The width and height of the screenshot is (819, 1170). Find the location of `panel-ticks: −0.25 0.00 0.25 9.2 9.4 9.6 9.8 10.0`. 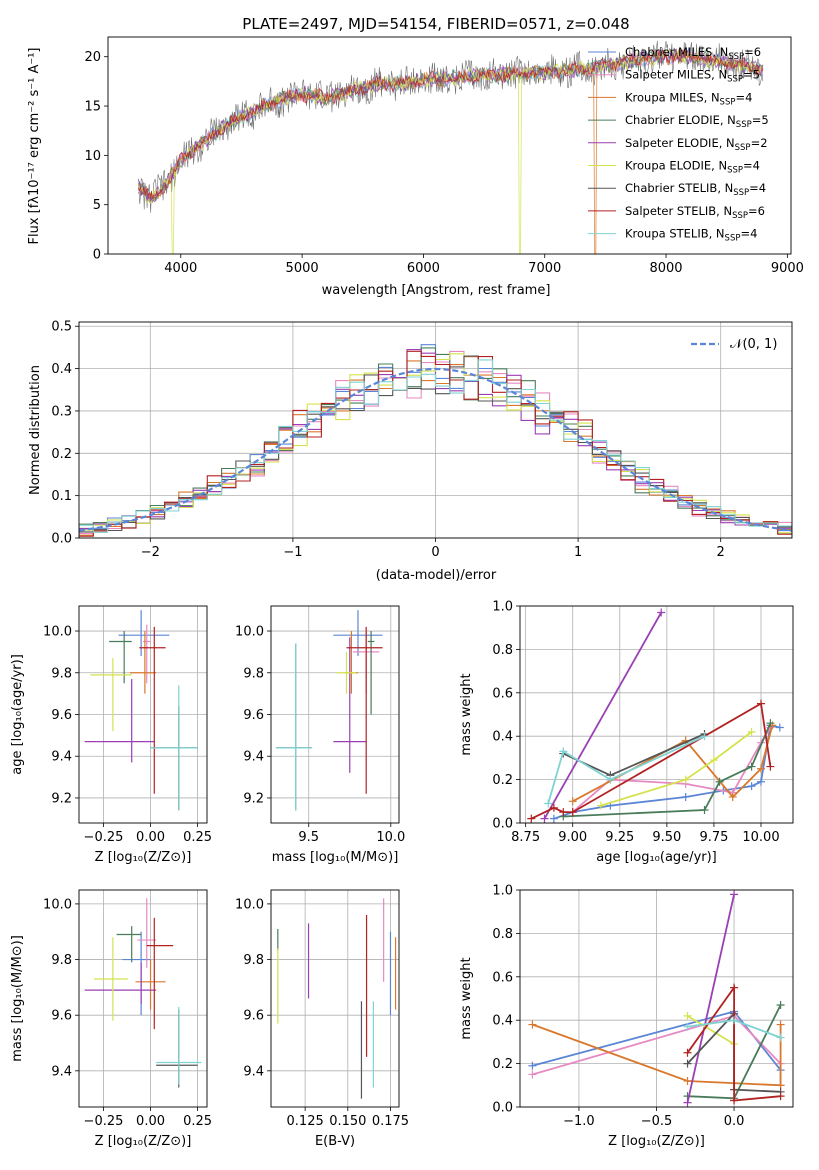

panel-ticks: −0.25 0.00 0.25 9.2 9.4 9.6 9.8 10.0 is located at coordinates (127, 725).